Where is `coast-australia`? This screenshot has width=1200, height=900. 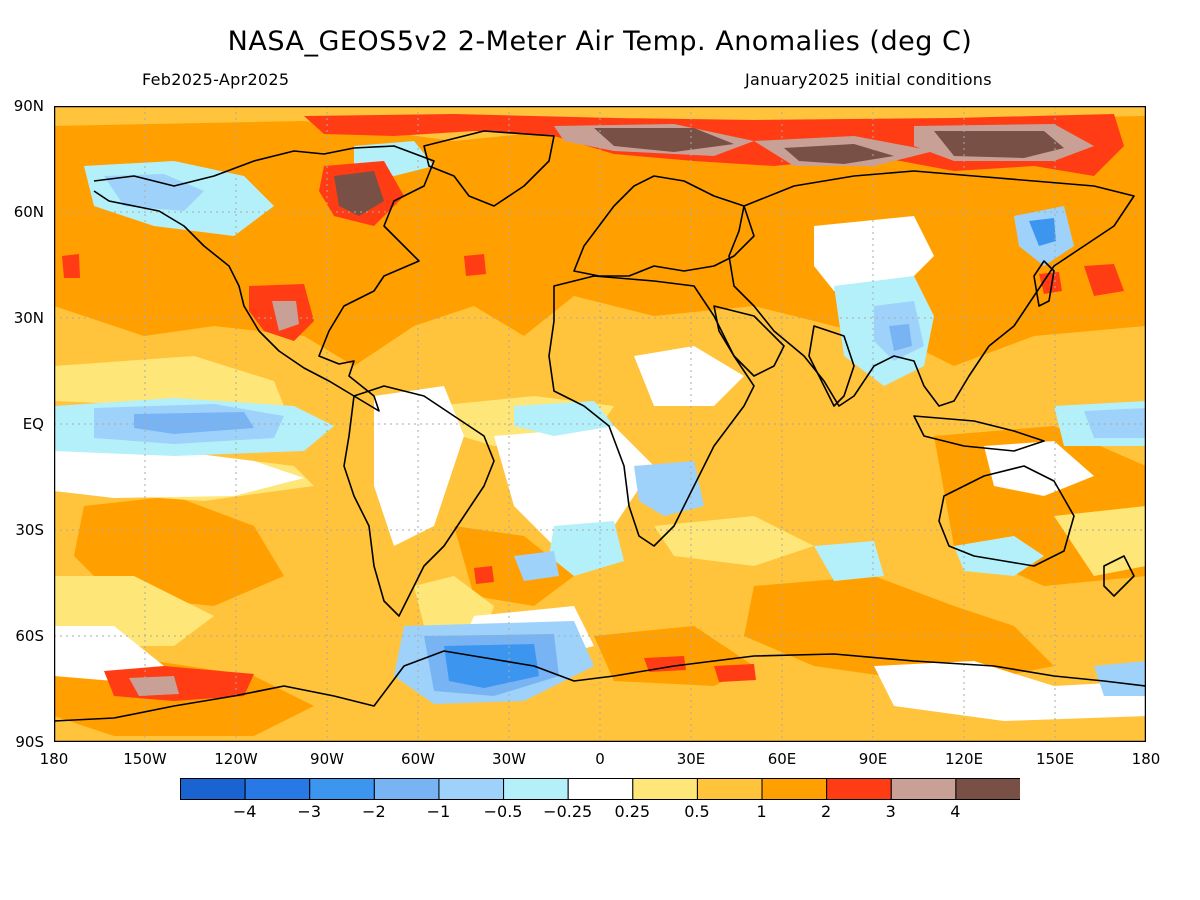
coast-australia is located at coordinates (1006, 516).